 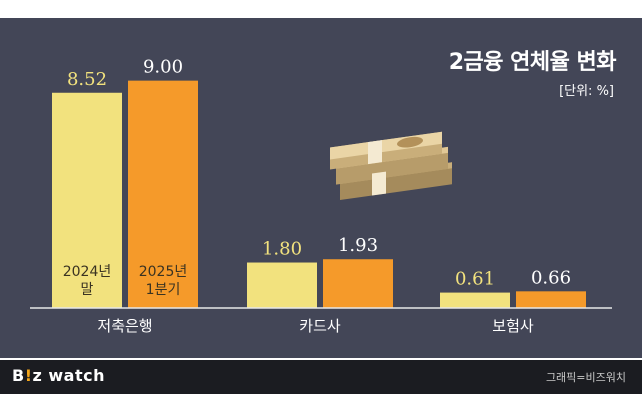 What do you see at coordinates (163, 290) in the screenshot?
I see `series-inline-label-1-1: 1분기` at bounding box center [163, 290].